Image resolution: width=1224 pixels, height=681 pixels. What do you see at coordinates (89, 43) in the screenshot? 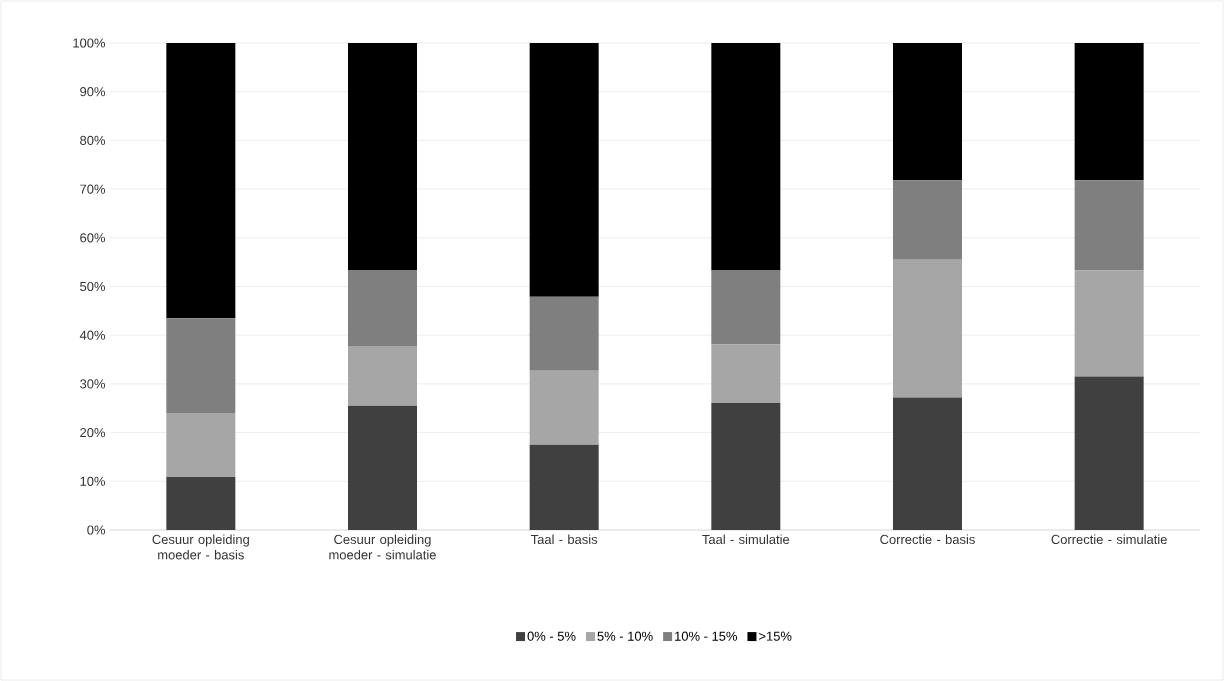
I see `y-tick-label: 100%` at bounding box center [89, 43].